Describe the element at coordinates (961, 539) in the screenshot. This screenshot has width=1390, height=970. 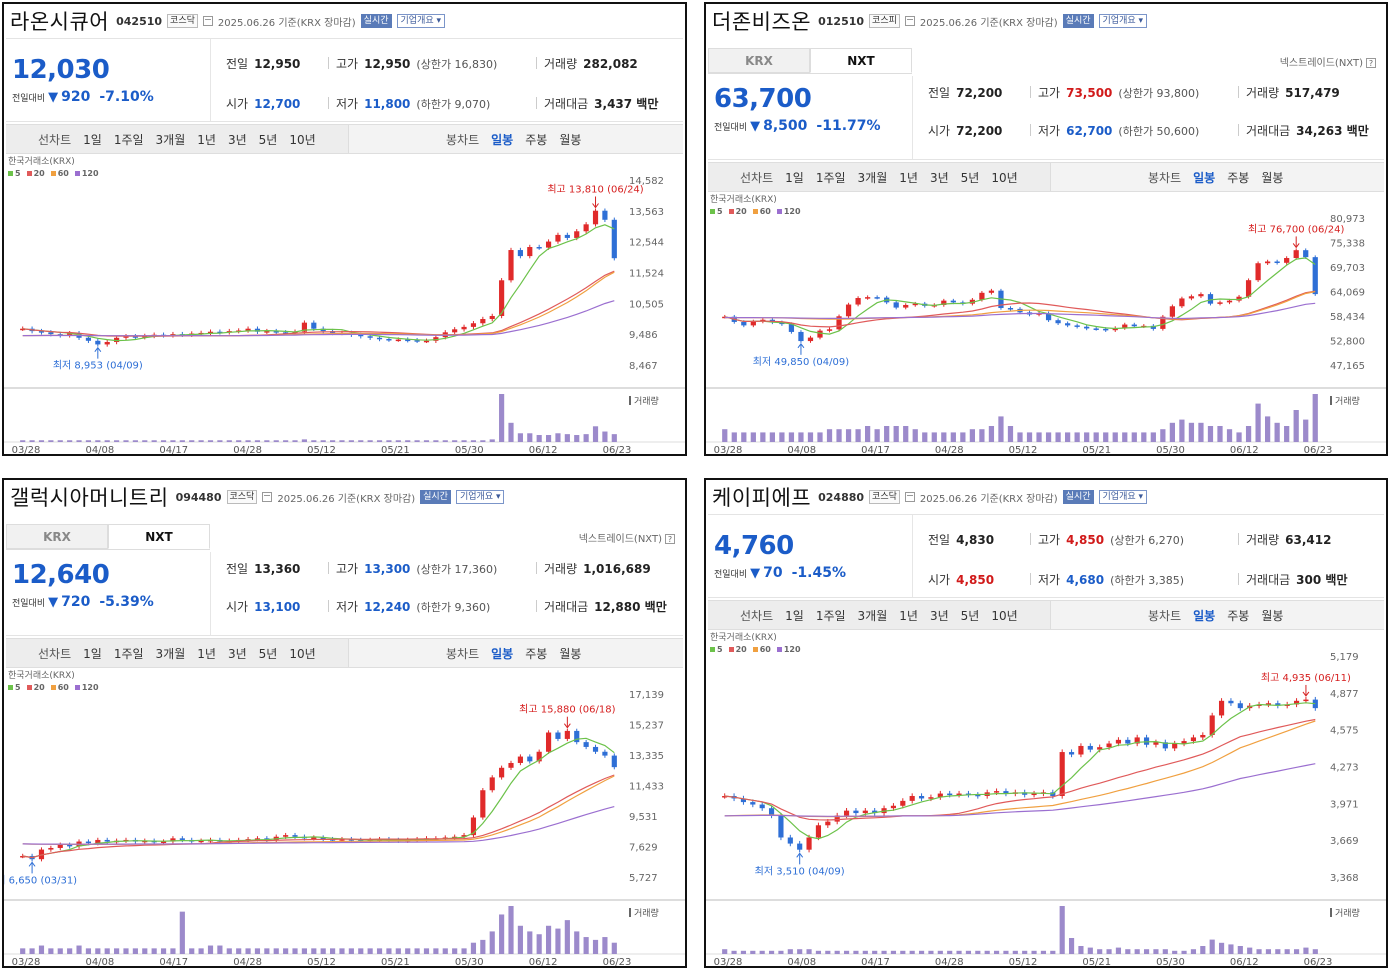
I see `prev-close: 전일 4,830` at that location.